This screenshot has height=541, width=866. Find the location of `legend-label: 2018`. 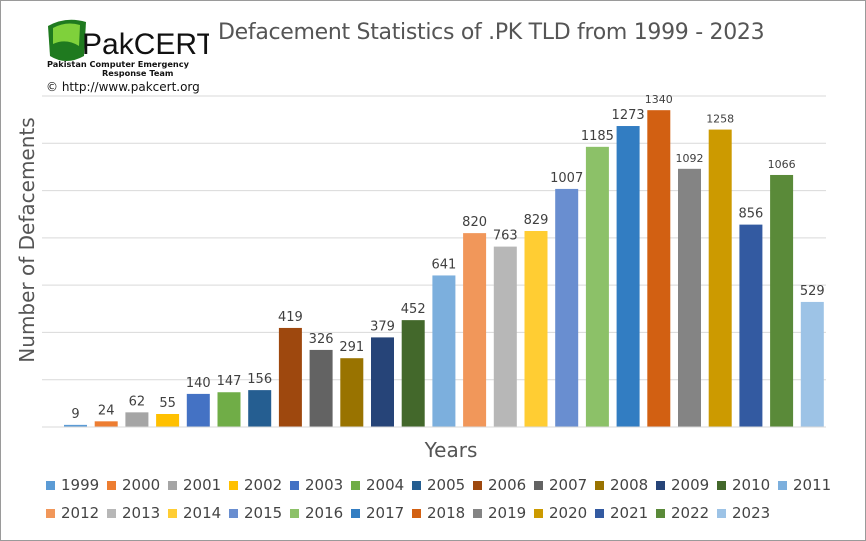

legend-label: 2018 is located at coordinates (446, 513).